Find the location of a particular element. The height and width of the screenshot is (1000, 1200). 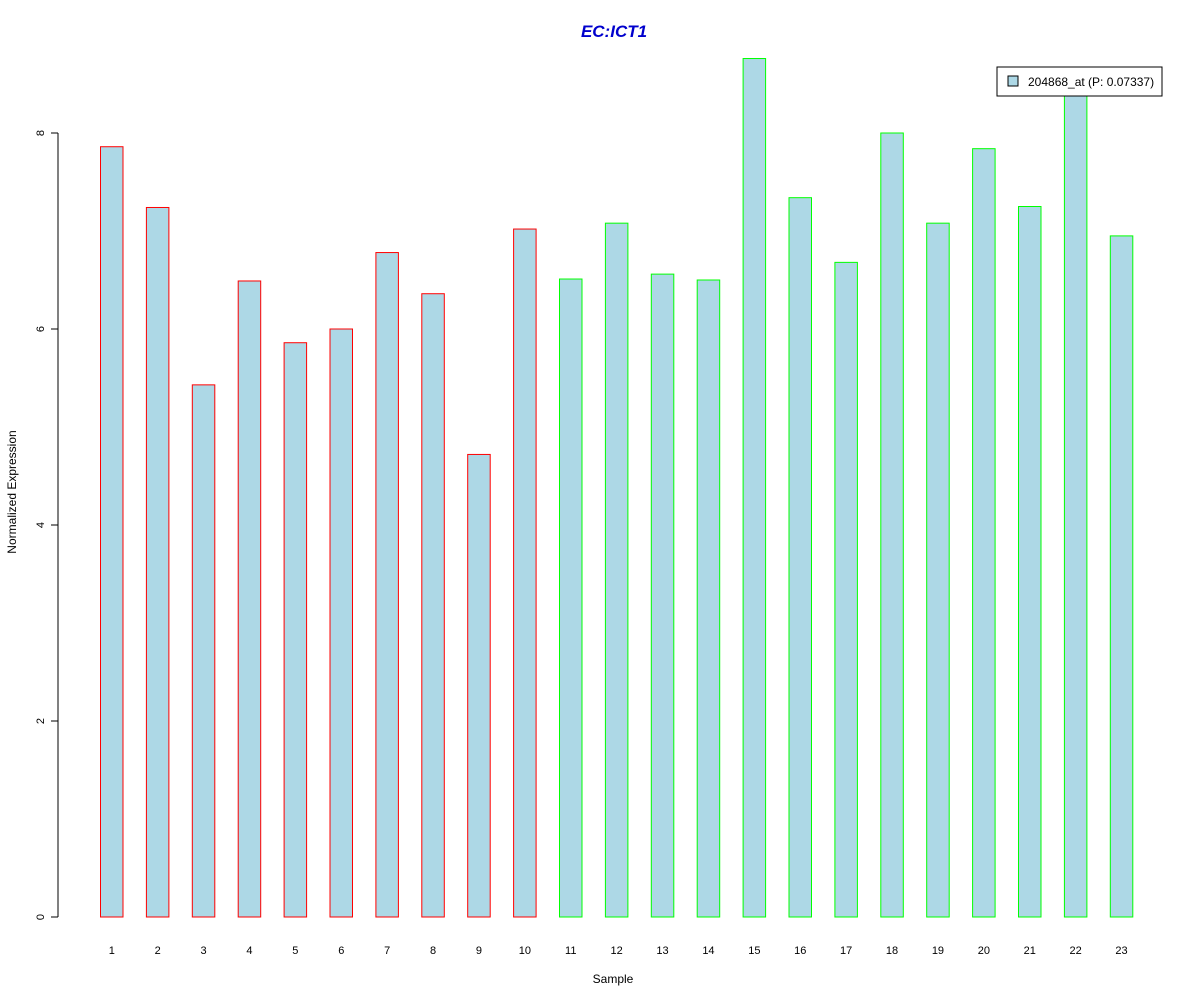

x-tick-label: 18 is located at coordinates (892, 951).